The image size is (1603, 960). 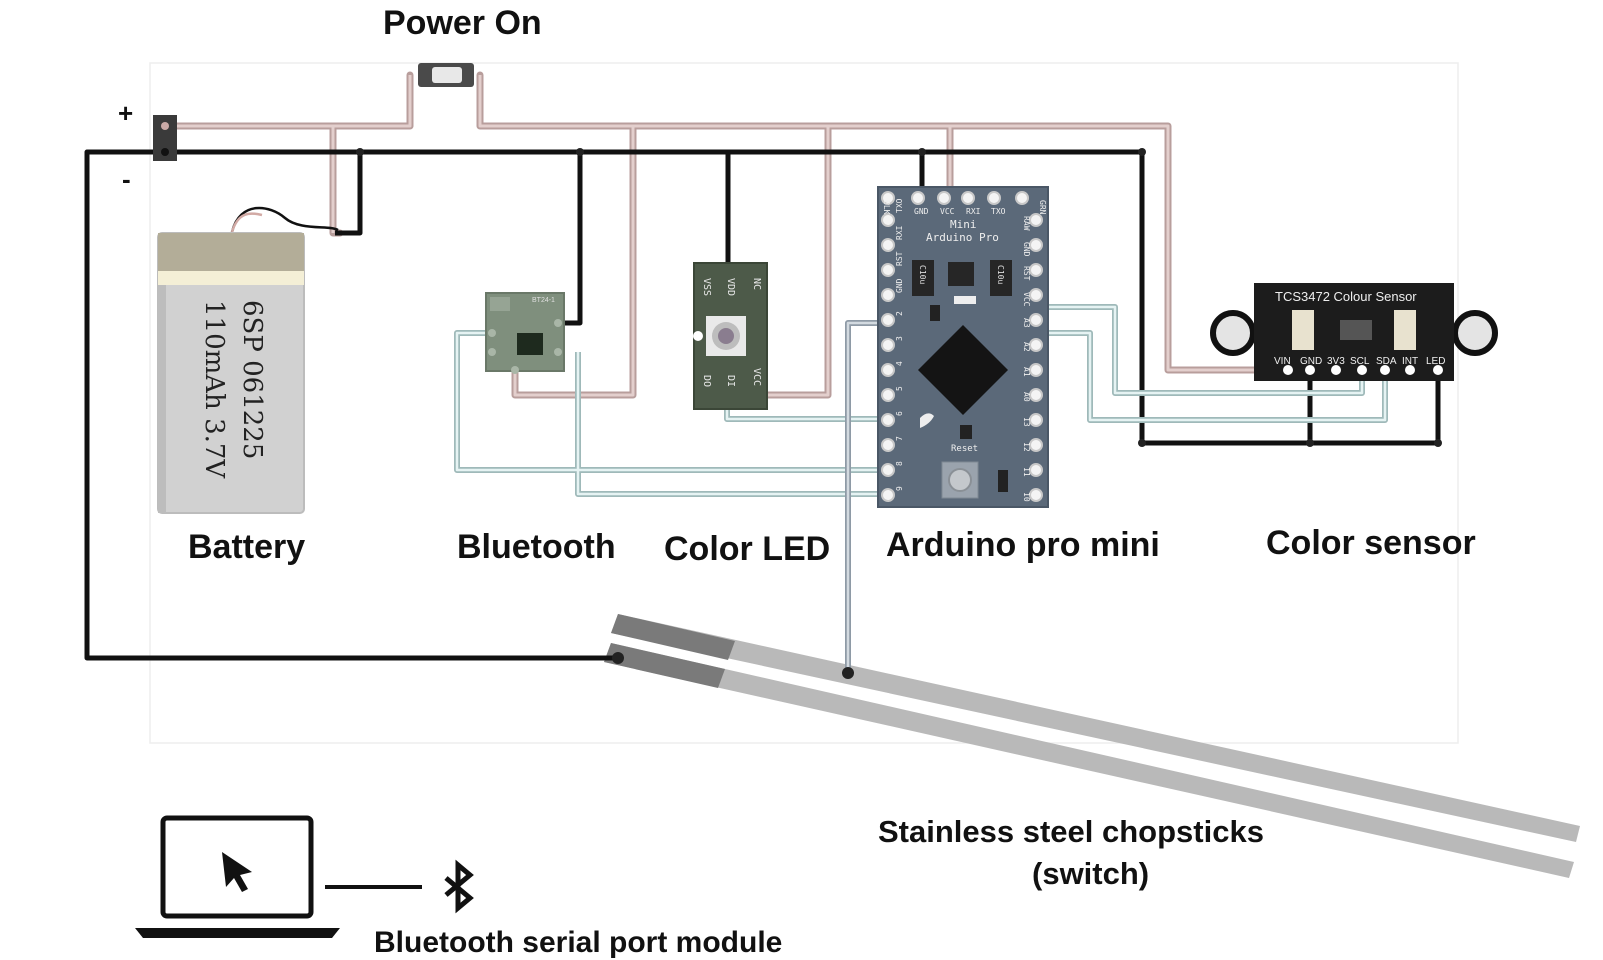 I want to click on arduino-reset-label: Reset, so click(x=964, y=449).